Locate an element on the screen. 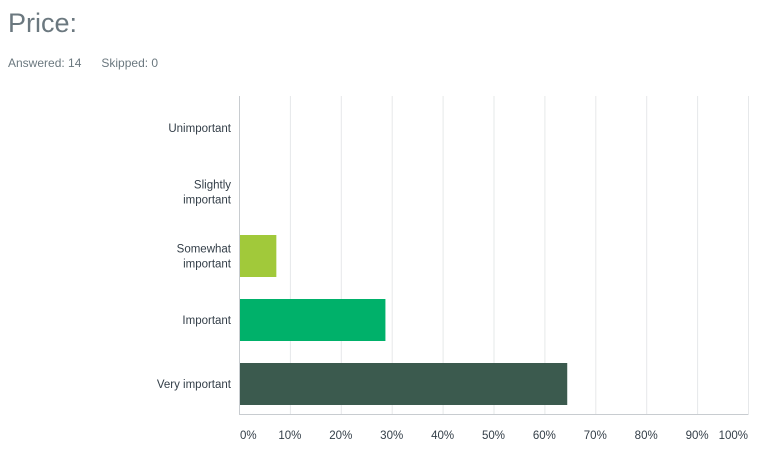  x-tick-label: 10% is located at coordinates (289, 436).